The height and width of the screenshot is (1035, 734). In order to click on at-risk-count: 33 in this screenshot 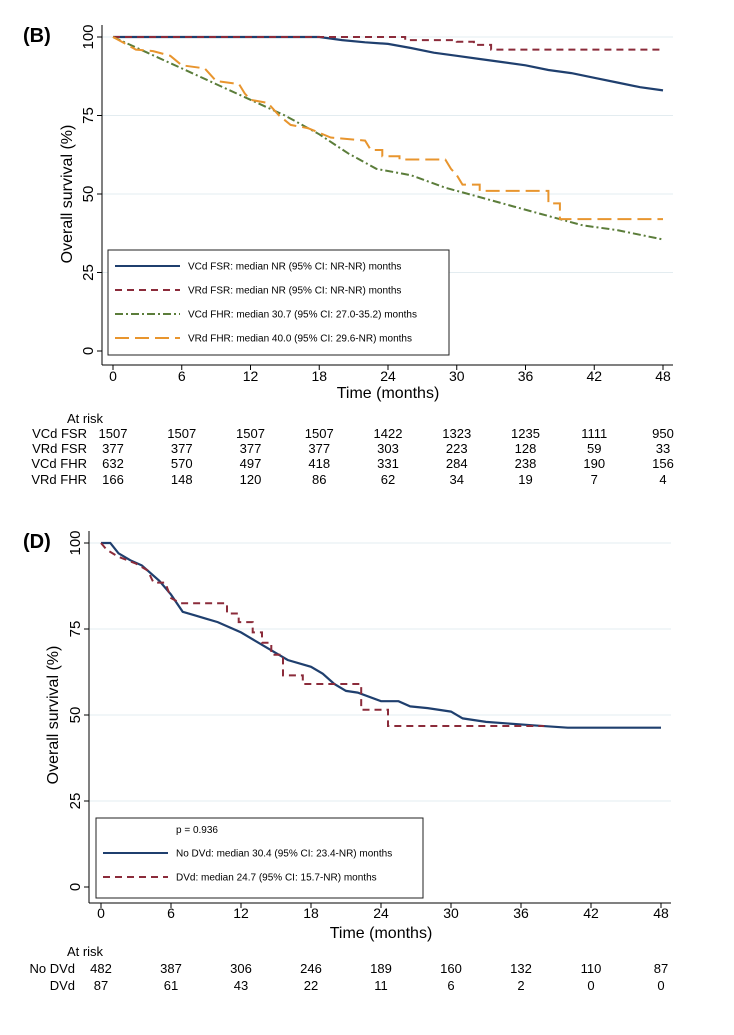, I will do `click(663, 448)`.